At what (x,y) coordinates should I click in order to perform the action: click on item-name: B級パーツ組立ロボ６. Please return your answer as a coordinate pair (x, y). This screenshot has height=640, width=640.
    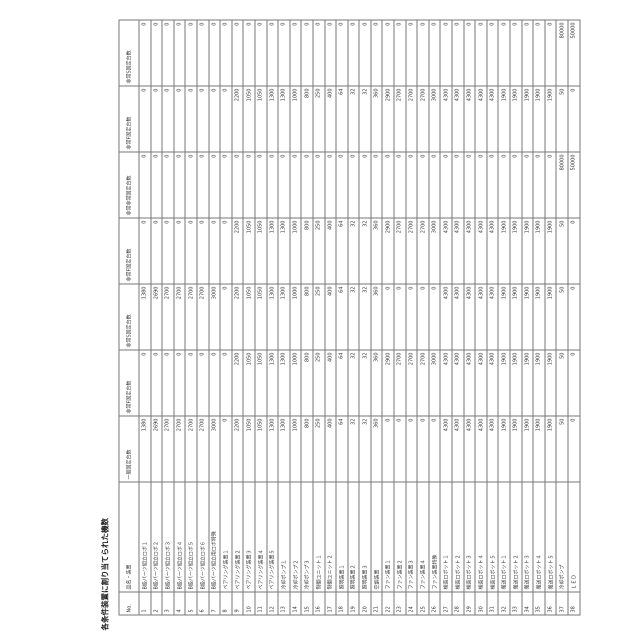
    Looking at the image, I should click on (202, 537).